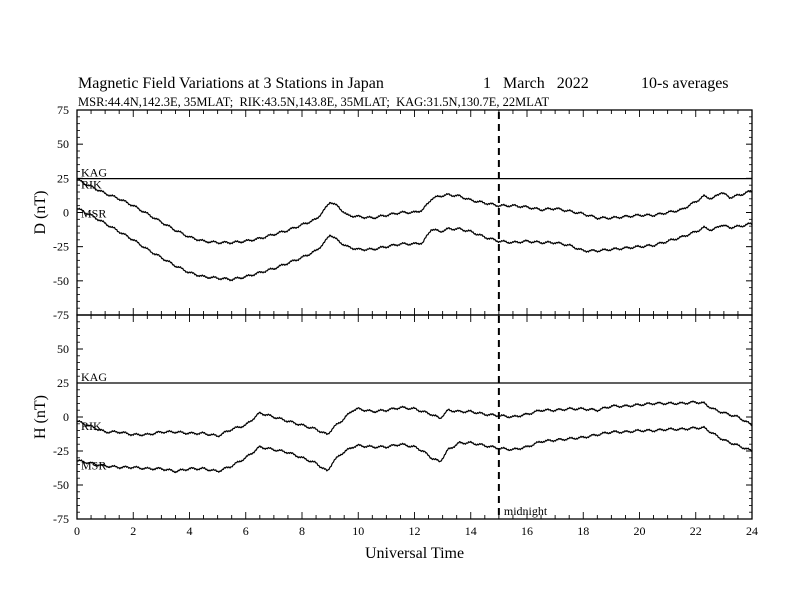 This screenshot has height=612, width=792. Describe the element at coordinates (63, 178) in the screenshot. I see `top-ytick-label: 25` at that location.